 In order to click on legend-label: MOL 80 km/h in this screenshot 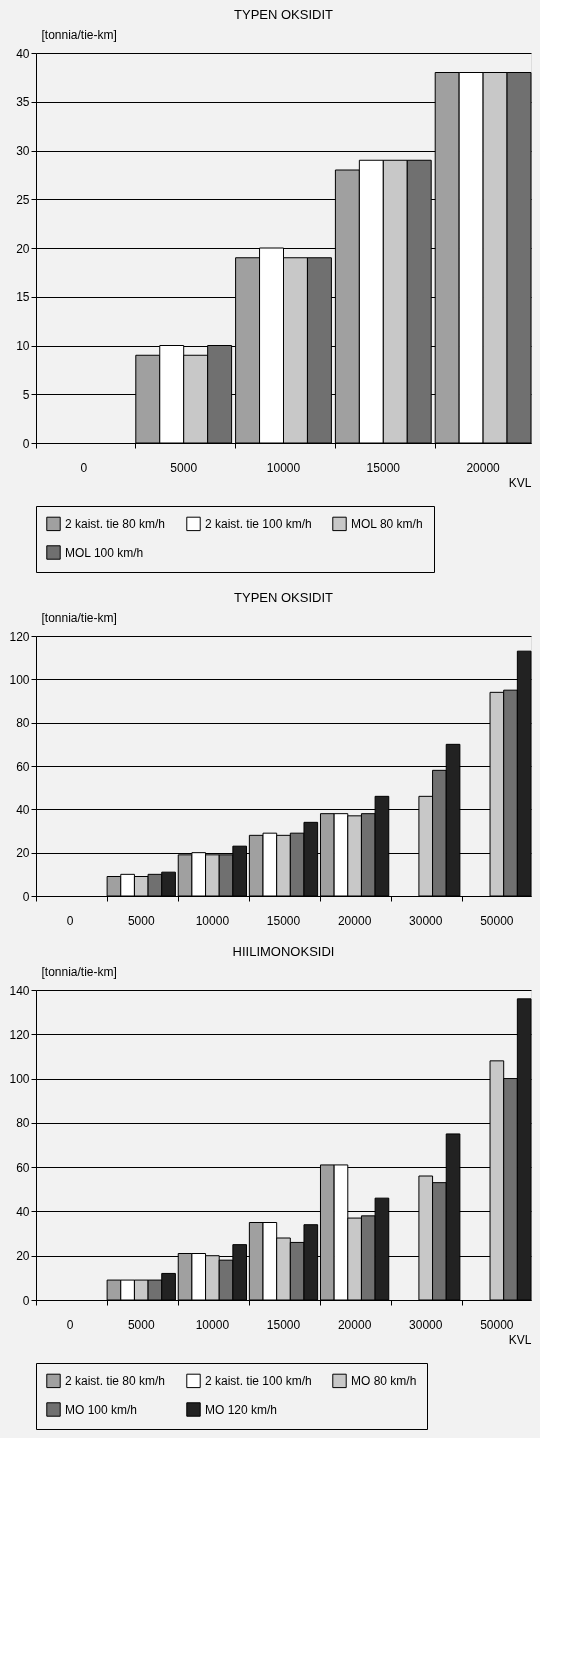, I will do `click(387, 523)`.